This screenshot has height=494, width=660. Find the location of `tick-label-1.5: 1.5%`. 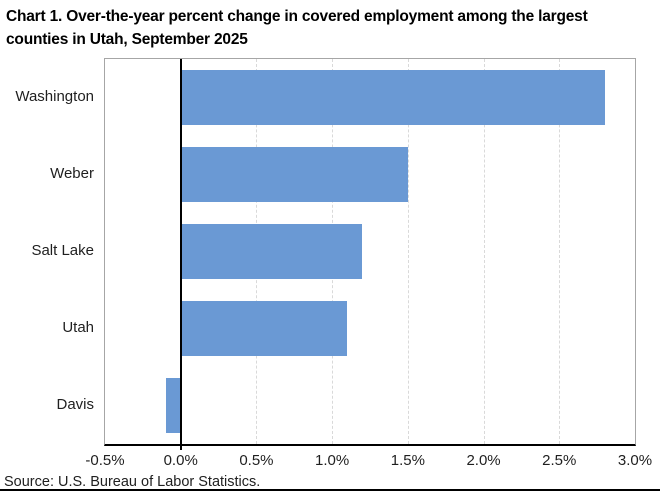

tick-label-1.5: 1.5% is located at coordinates (407, 460).